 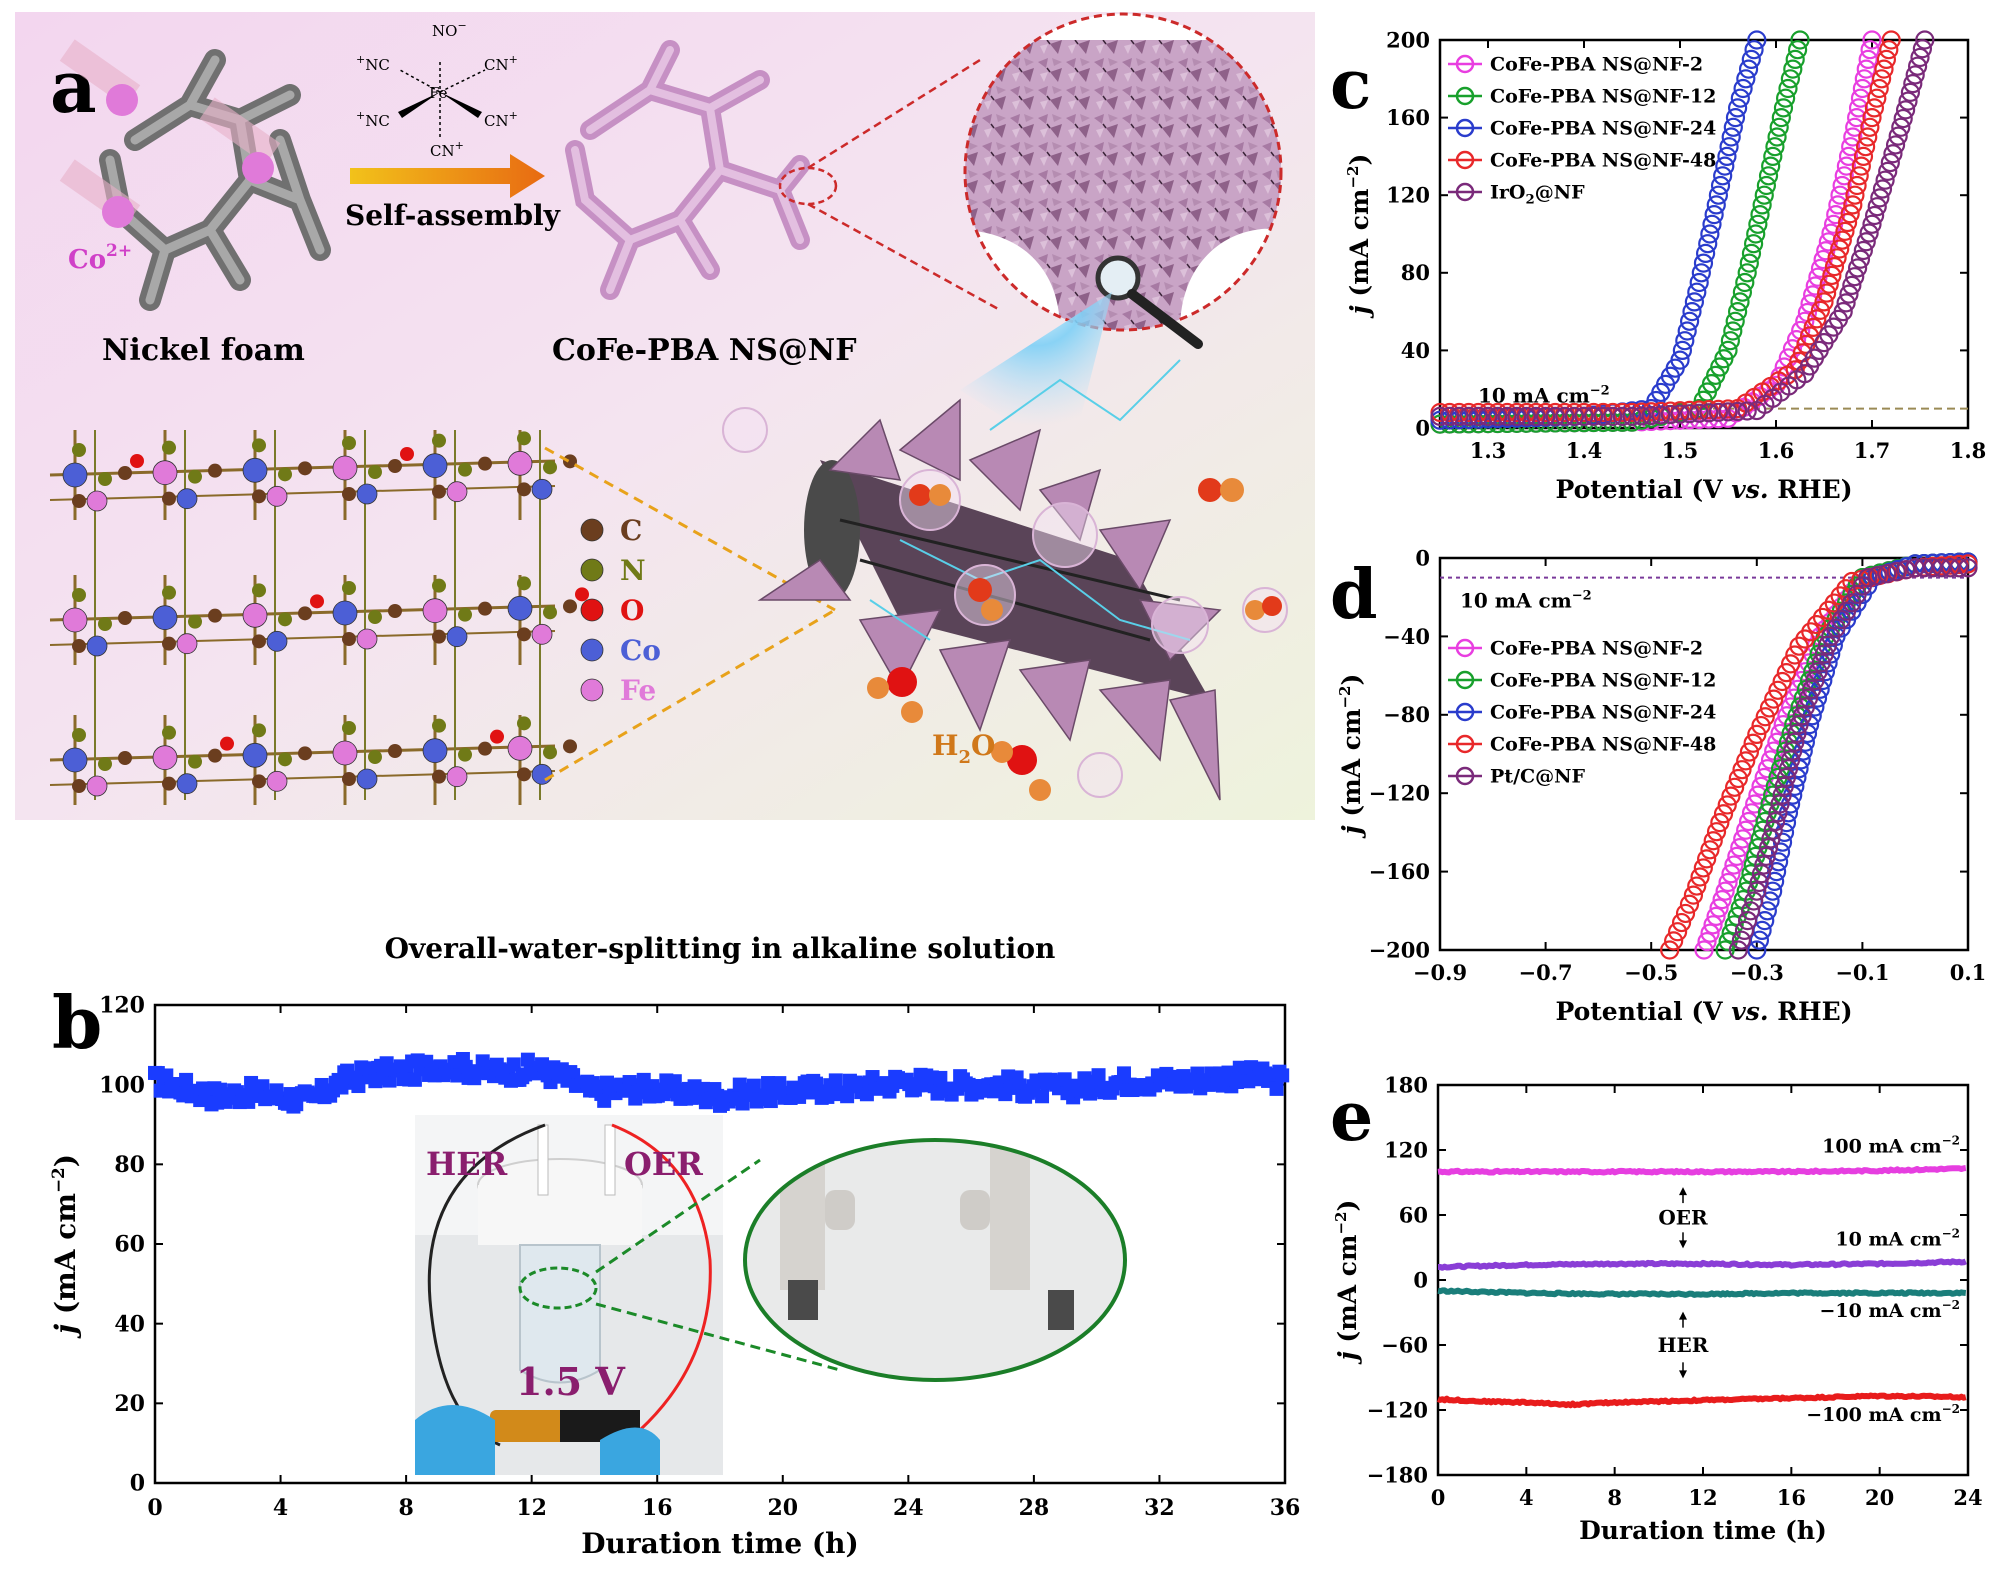 What do you see at coordinates (1683, 1218) in the screenshot?
I see `oer-label: OER` at bounding box center [1683, 1218].